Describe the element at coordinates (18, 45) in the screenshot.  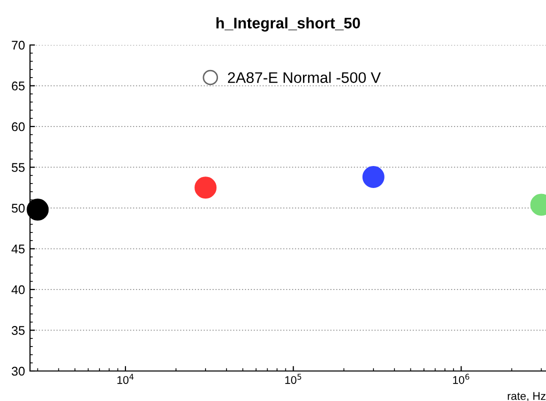
I see `y-tick-label: 70` at that location.